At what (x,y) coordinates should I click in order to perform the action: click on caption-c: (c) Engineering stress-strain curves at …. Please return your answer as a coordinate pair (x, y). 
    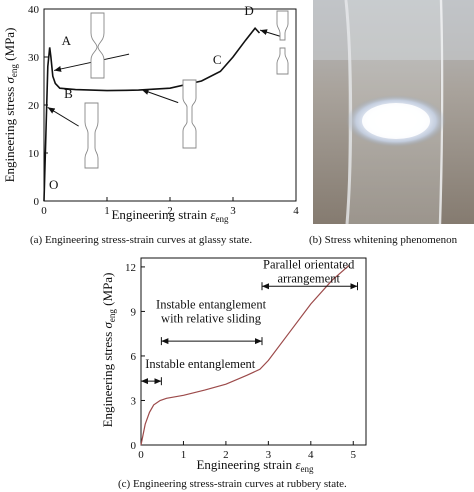
    Looking at the image, I should click on (232, 484).